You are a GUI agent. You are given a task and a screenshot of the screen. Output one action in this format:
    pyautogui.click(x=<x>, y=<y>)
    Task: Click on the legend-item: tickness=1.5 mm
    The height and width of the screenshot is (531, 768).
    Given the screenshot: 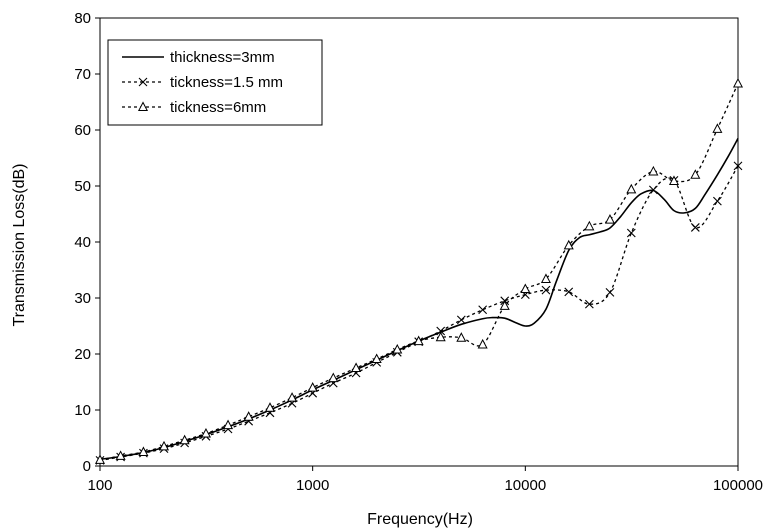 What is the action you would take?
    pyautogui.click(x=202, y=82)
    